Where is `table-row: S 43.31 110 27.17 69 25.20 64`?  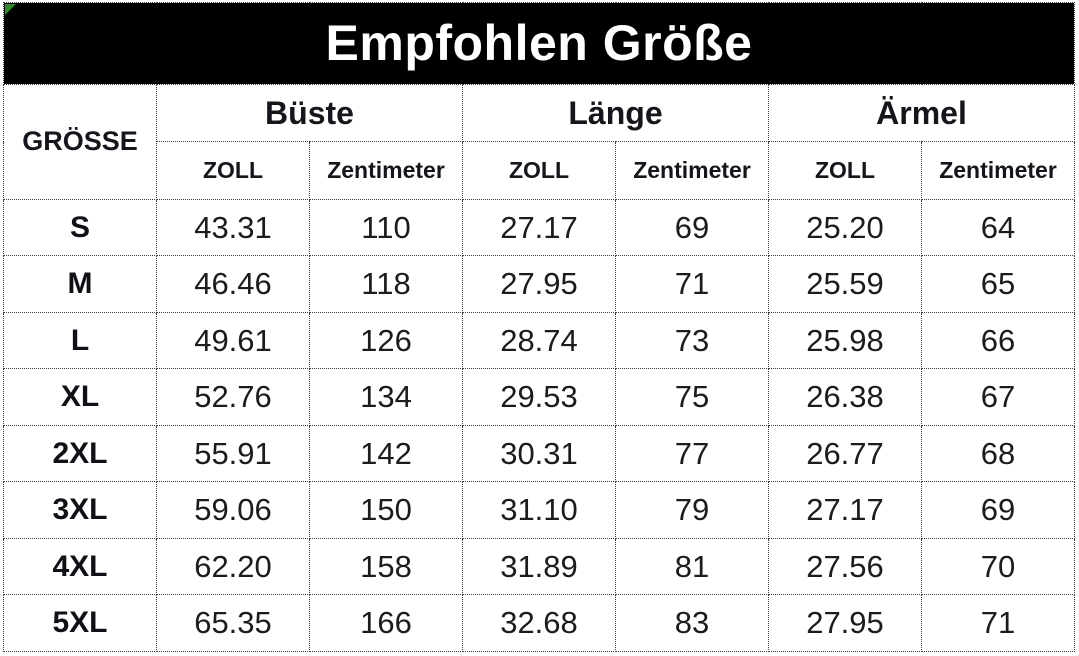
table-row: S 43.31 110 27.17 69 25.20 64 is located at coordinates (539, 227).